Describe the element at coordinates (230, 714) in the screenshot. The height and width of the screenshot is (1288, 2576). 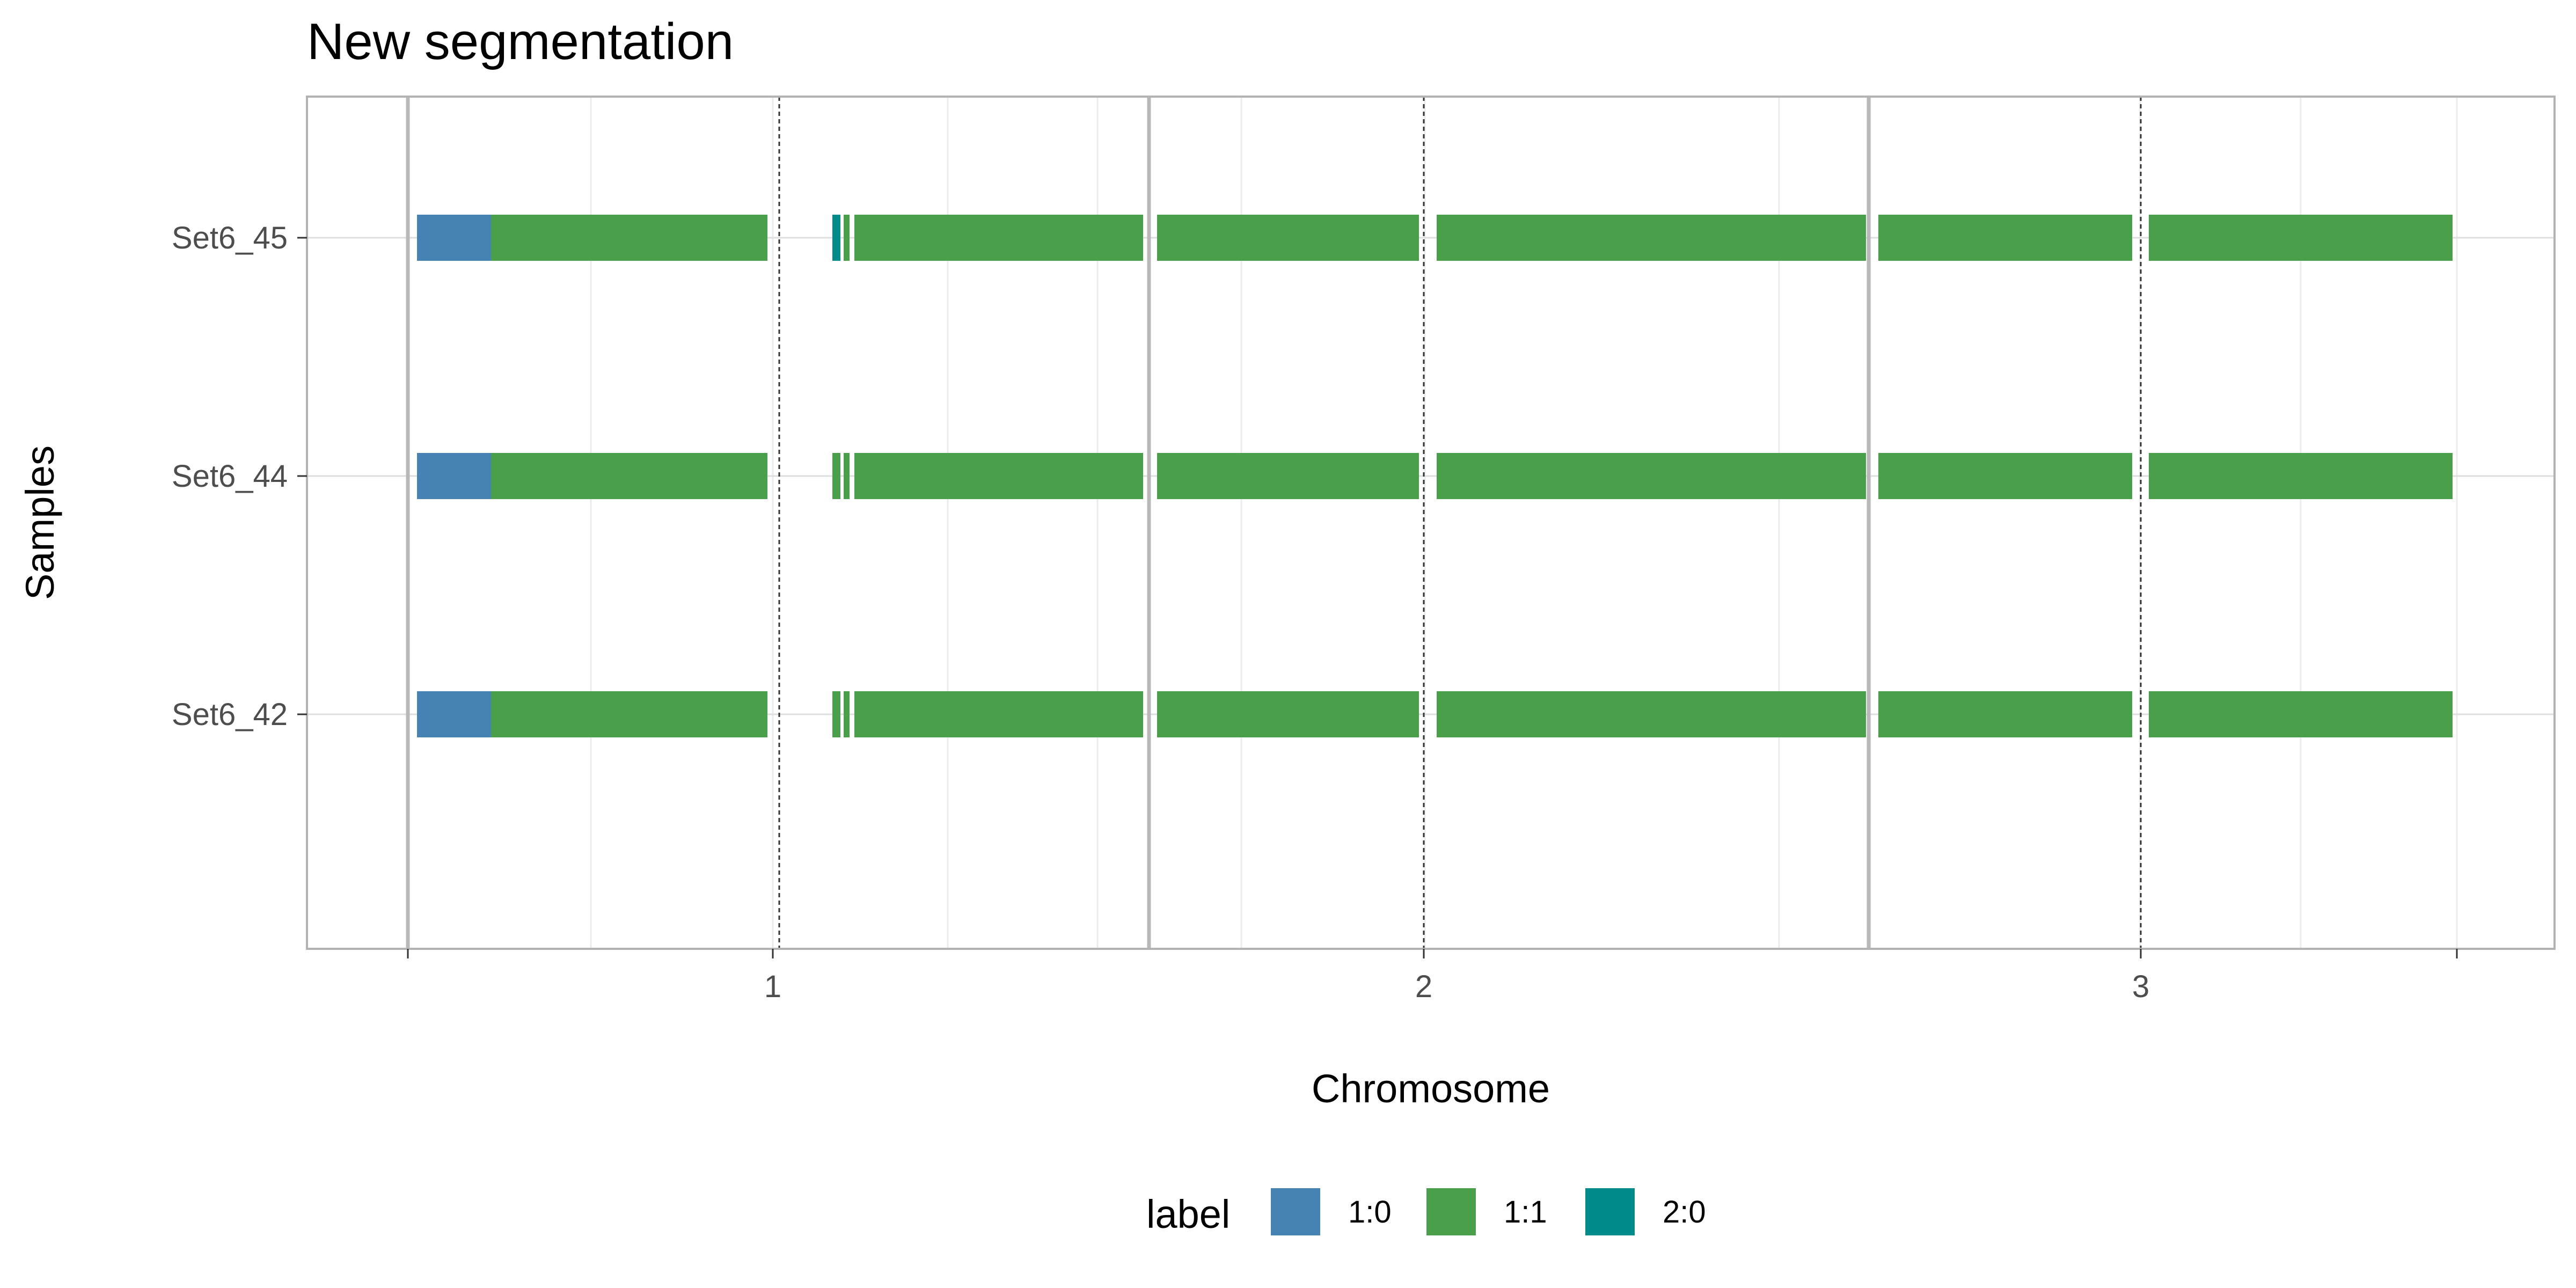
I see `y-tick-label: Set6_42` at that location.